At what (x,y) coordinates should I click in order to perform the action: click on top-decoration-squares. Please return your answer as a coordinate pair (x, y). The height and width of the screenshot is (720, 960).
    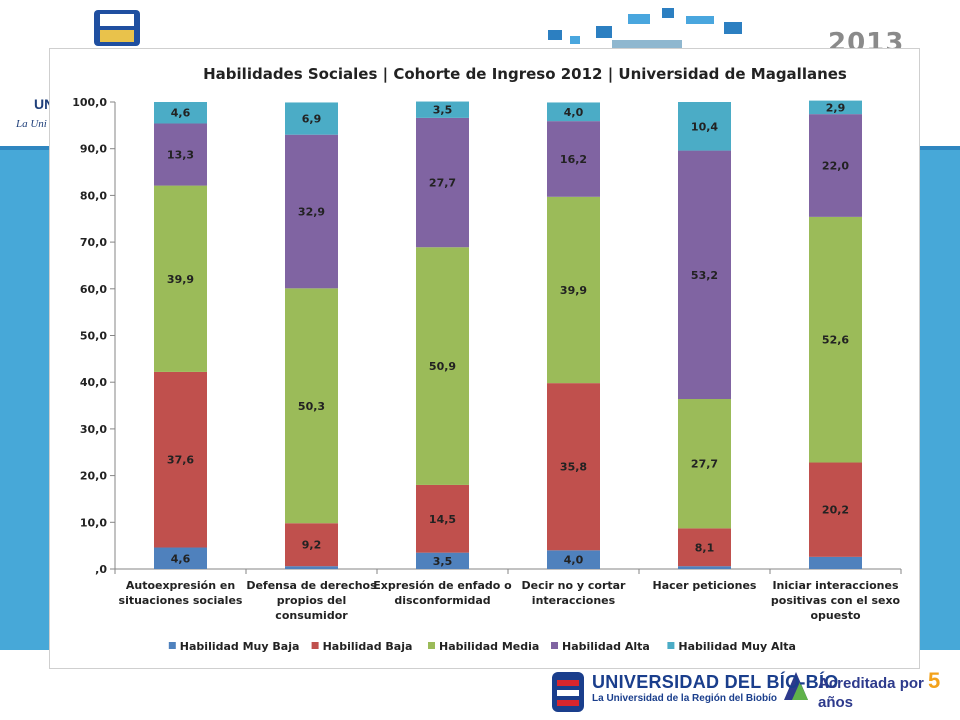
    Looking at the image, I should click on (645, 28).